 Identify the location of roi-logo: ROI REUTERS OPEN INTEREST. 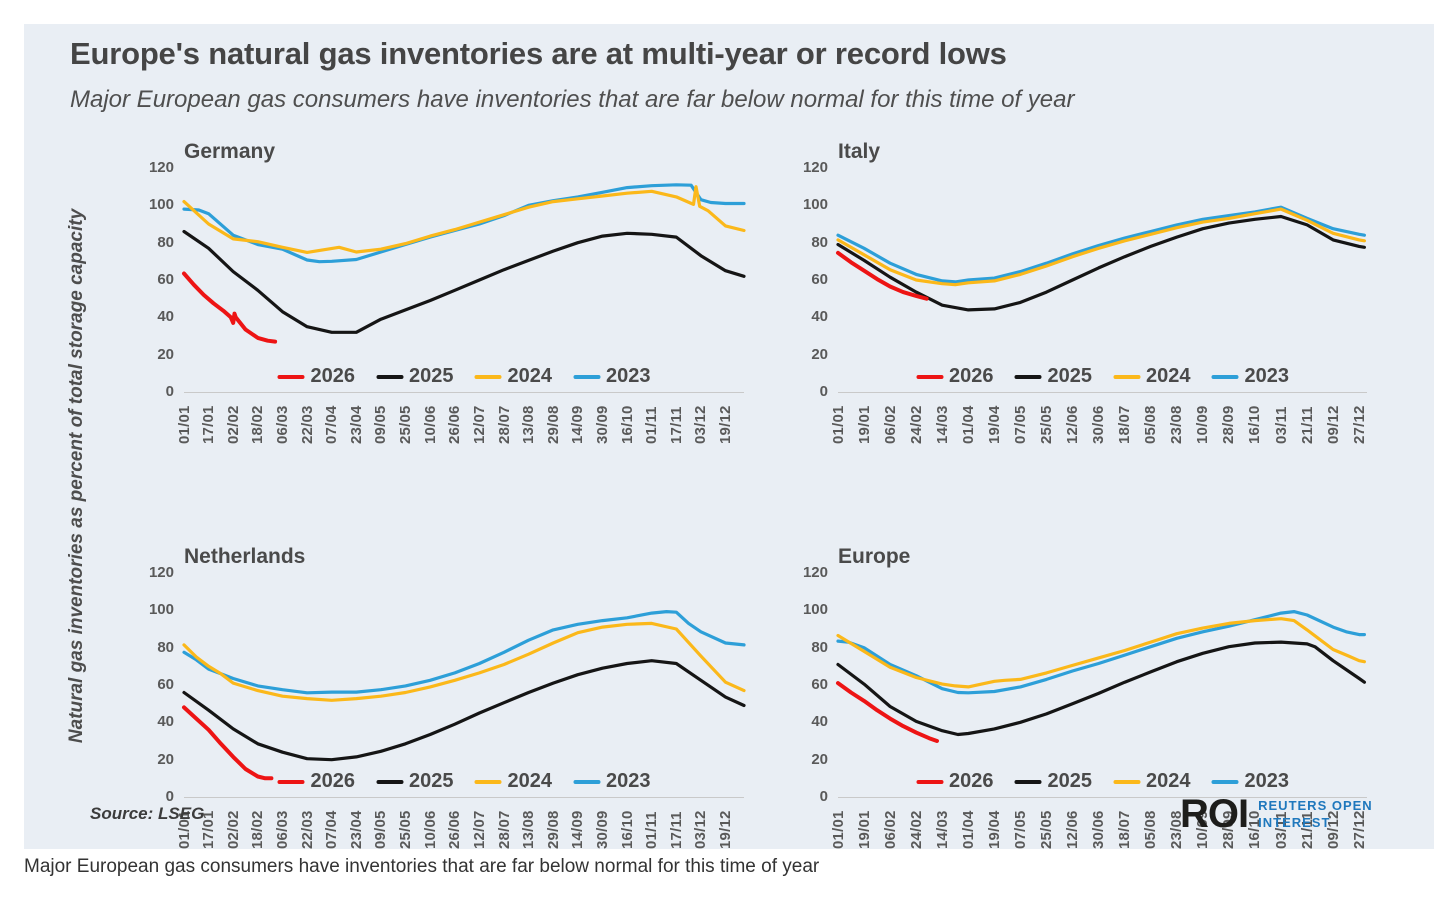
(1276, 814).